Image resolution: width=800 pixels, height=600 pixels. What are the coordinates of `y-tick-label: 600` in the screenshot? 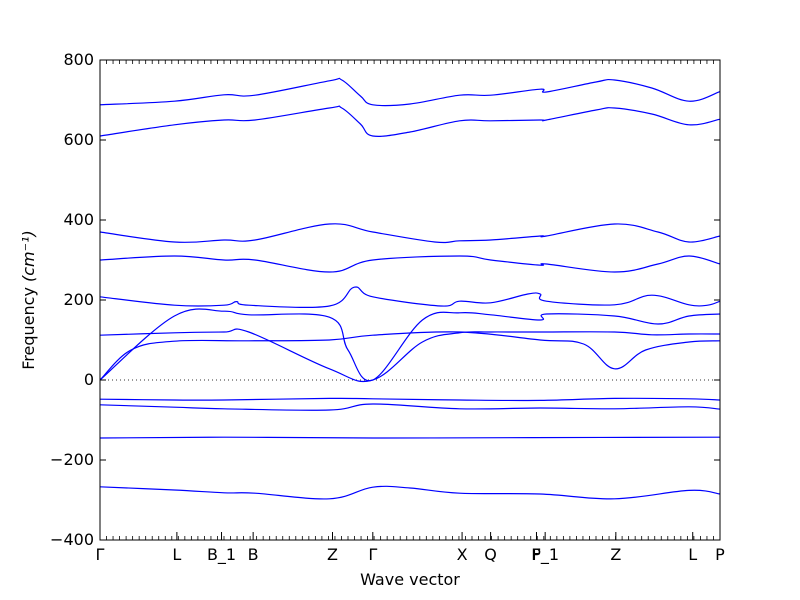 It's located at (78, 139).